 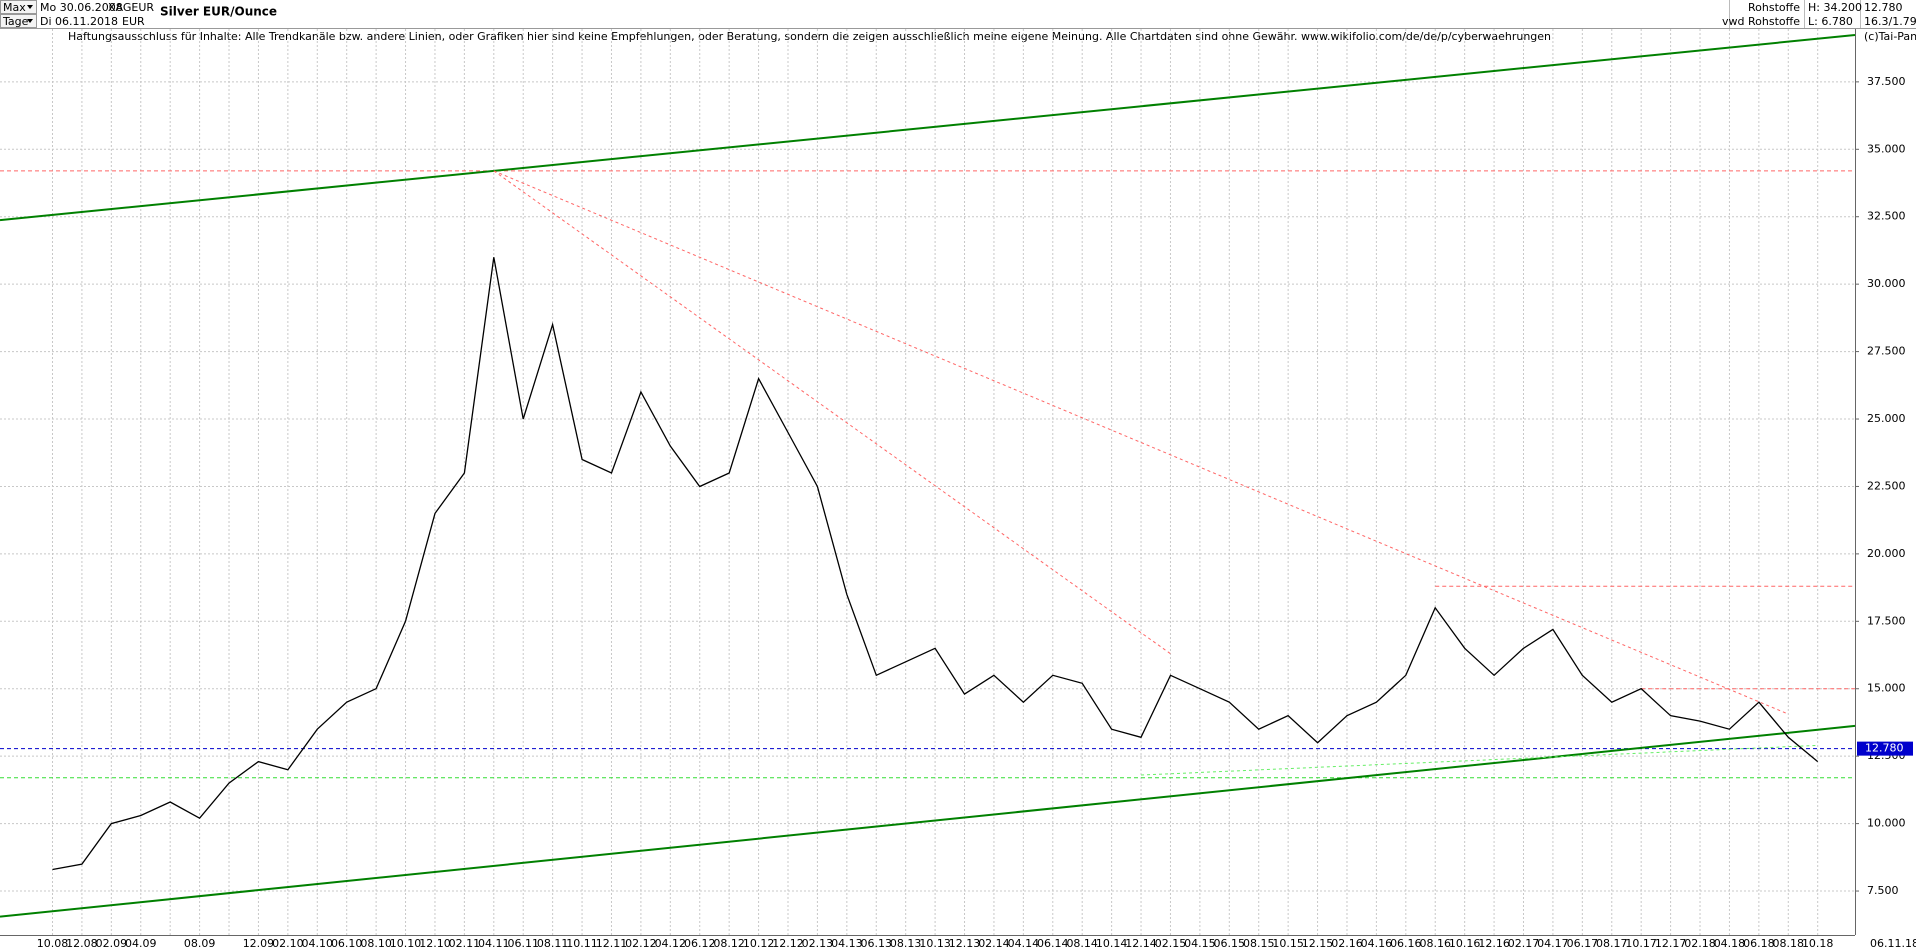 What do you see at coordinates (347, 943) in the screenshot?
I see `x-tick-label: 06.10` at bounding box center [347, 943].